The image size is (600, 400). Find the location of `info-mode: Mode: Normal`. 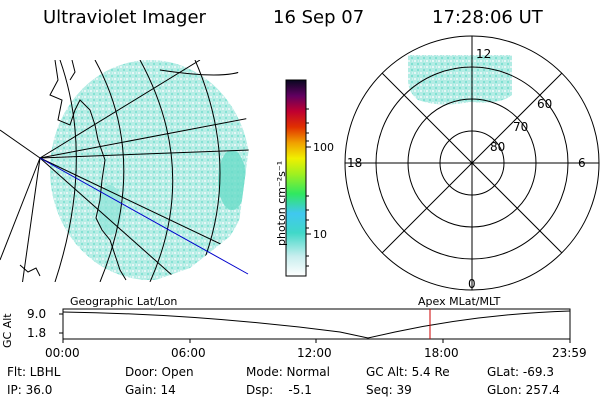

info-mode: Mode: Normal is located at coordinates (288, 372).